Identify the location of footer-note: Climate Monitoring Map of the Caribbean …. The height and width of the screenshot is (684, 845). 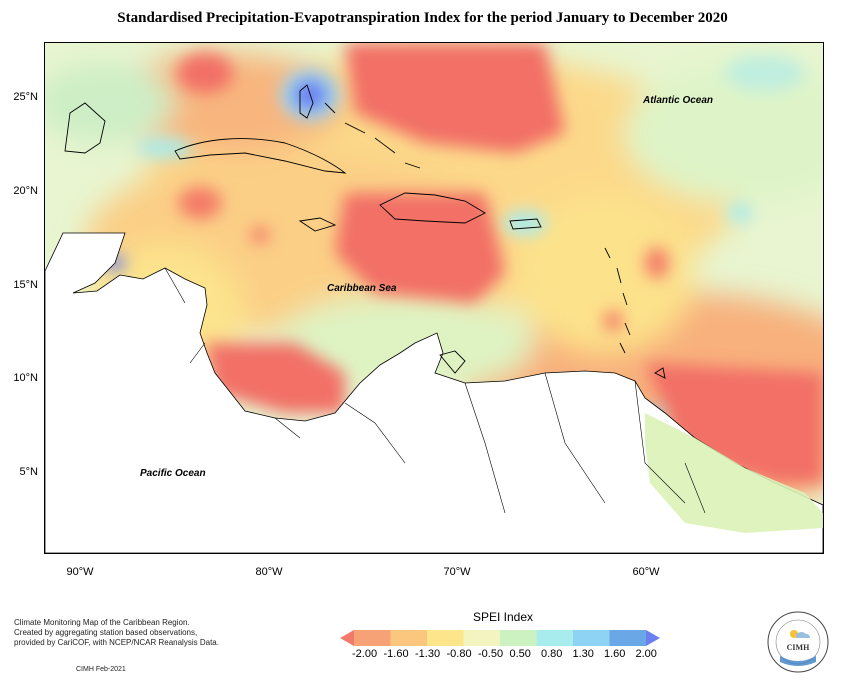
(124, 633).